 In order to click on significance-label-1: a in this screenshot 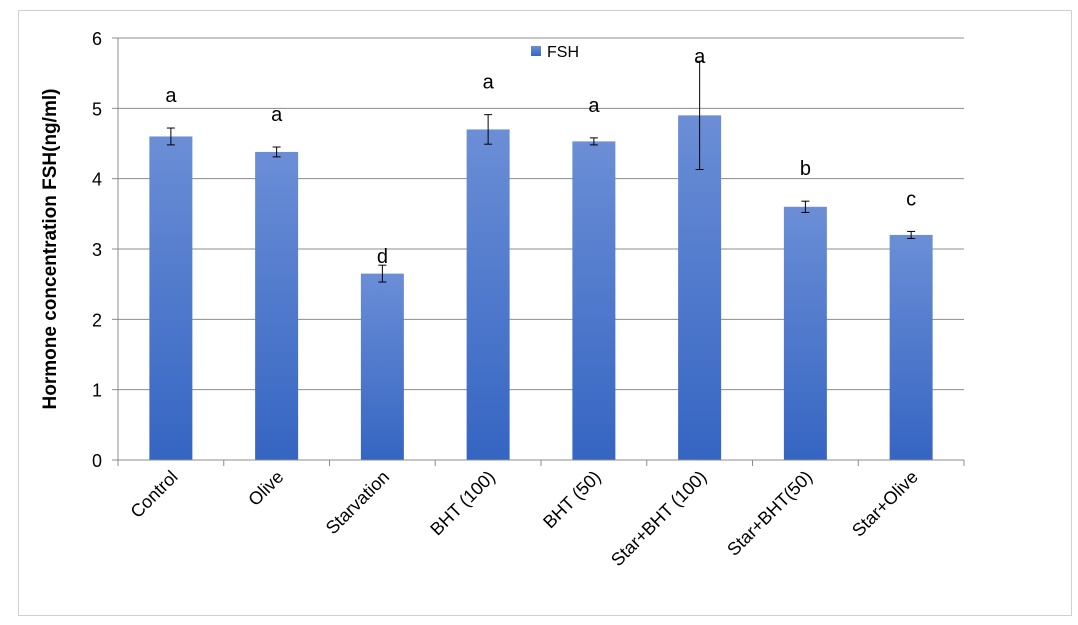, I will do `click(277, 115)`.